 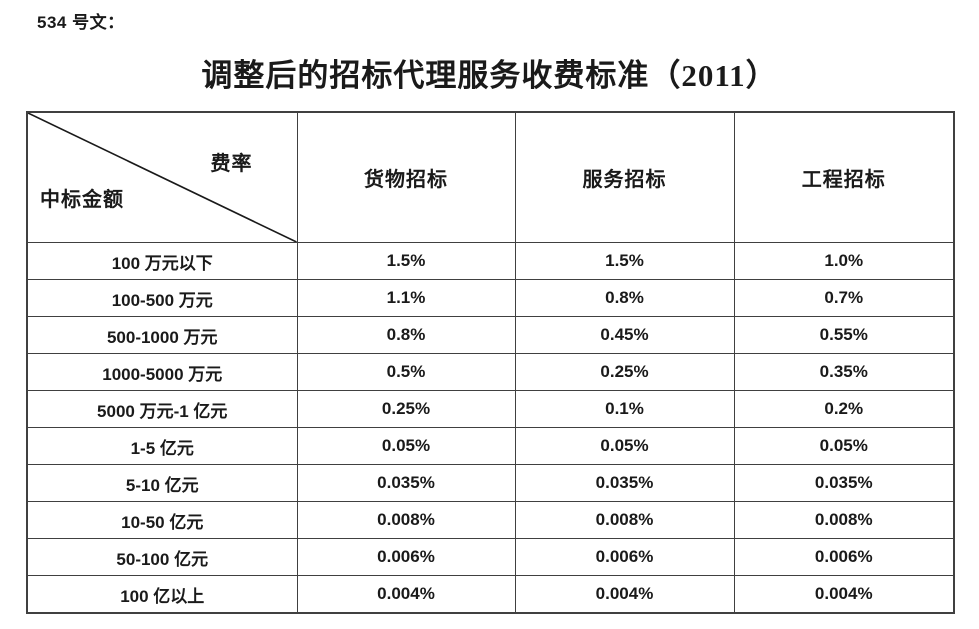 I want to click on diagonal-line, so click(x=162, y=177).